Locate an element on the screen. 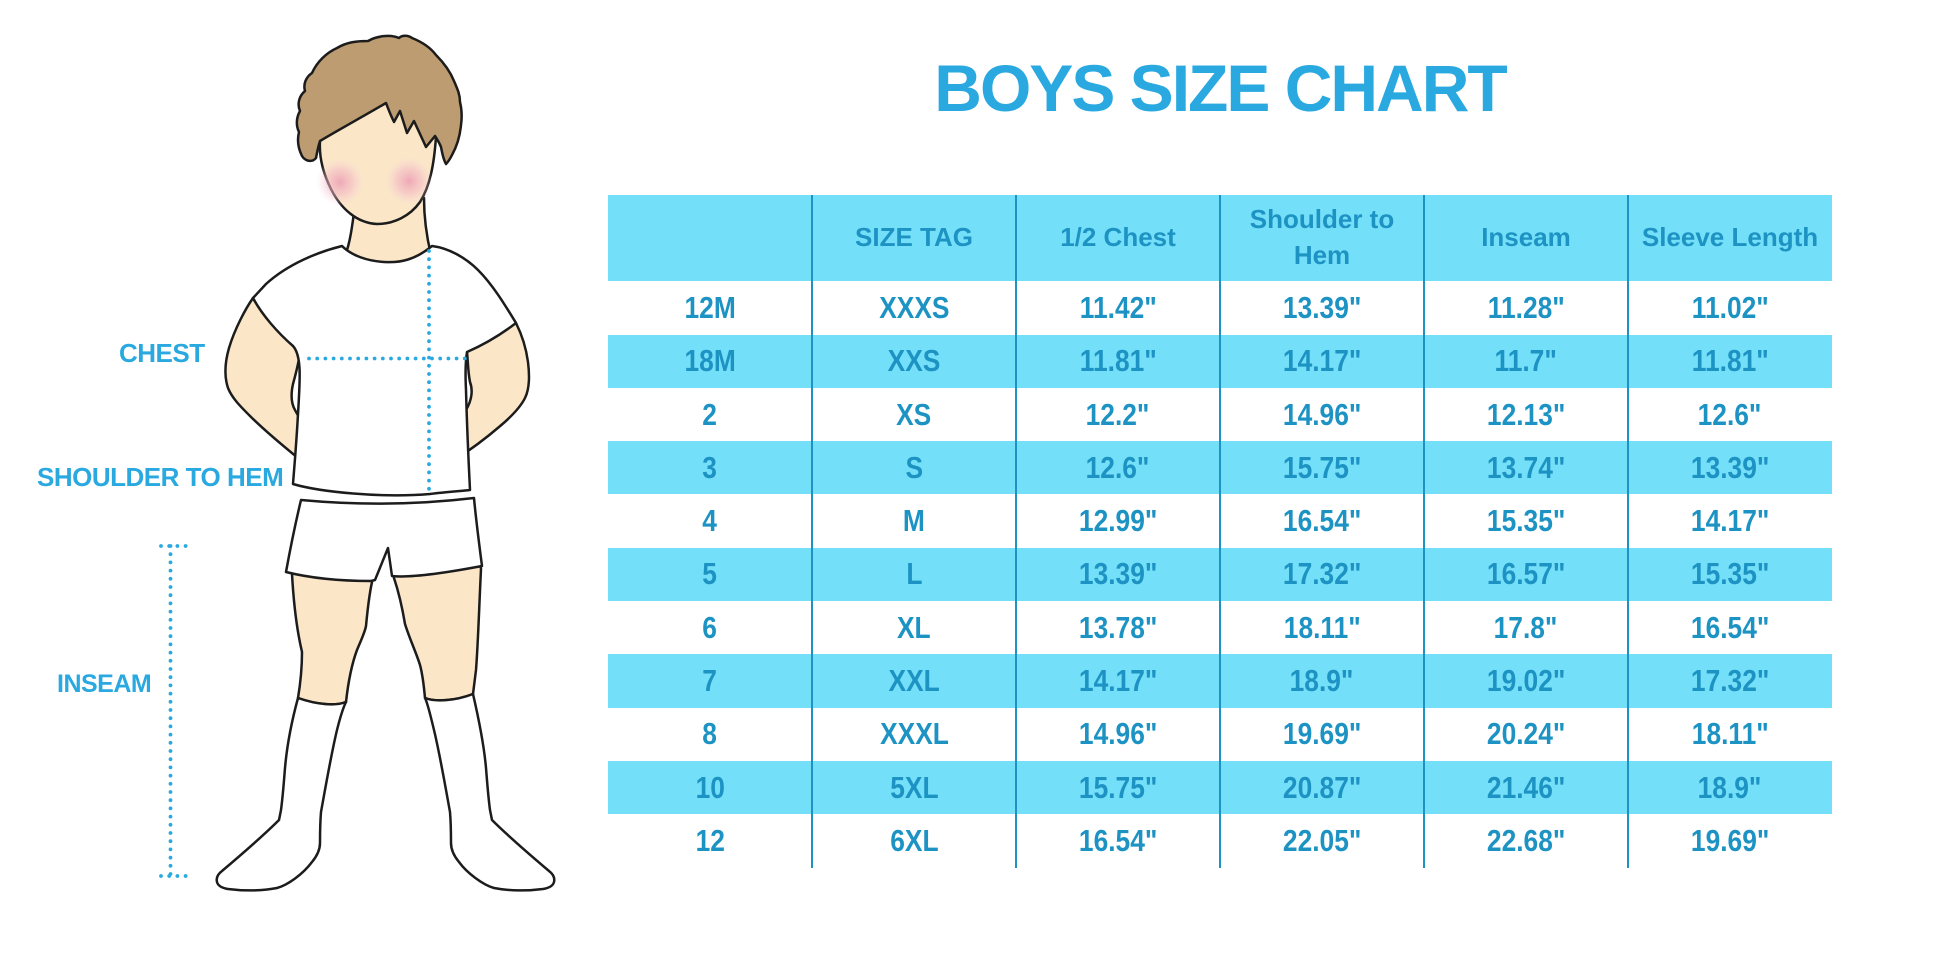 The width and height of the screenshot is (1946, 973). table-cell: 16.57" is located at coordinates (1526, 574).